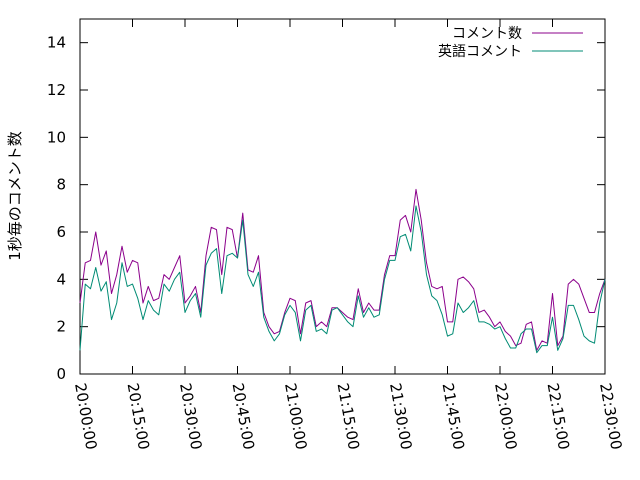 The height and width of the screenshot is (480, 640). Describe the element at coordinates (400, 416) in the screenshot. I see `x-tick-label: 21:30:00` at that location.